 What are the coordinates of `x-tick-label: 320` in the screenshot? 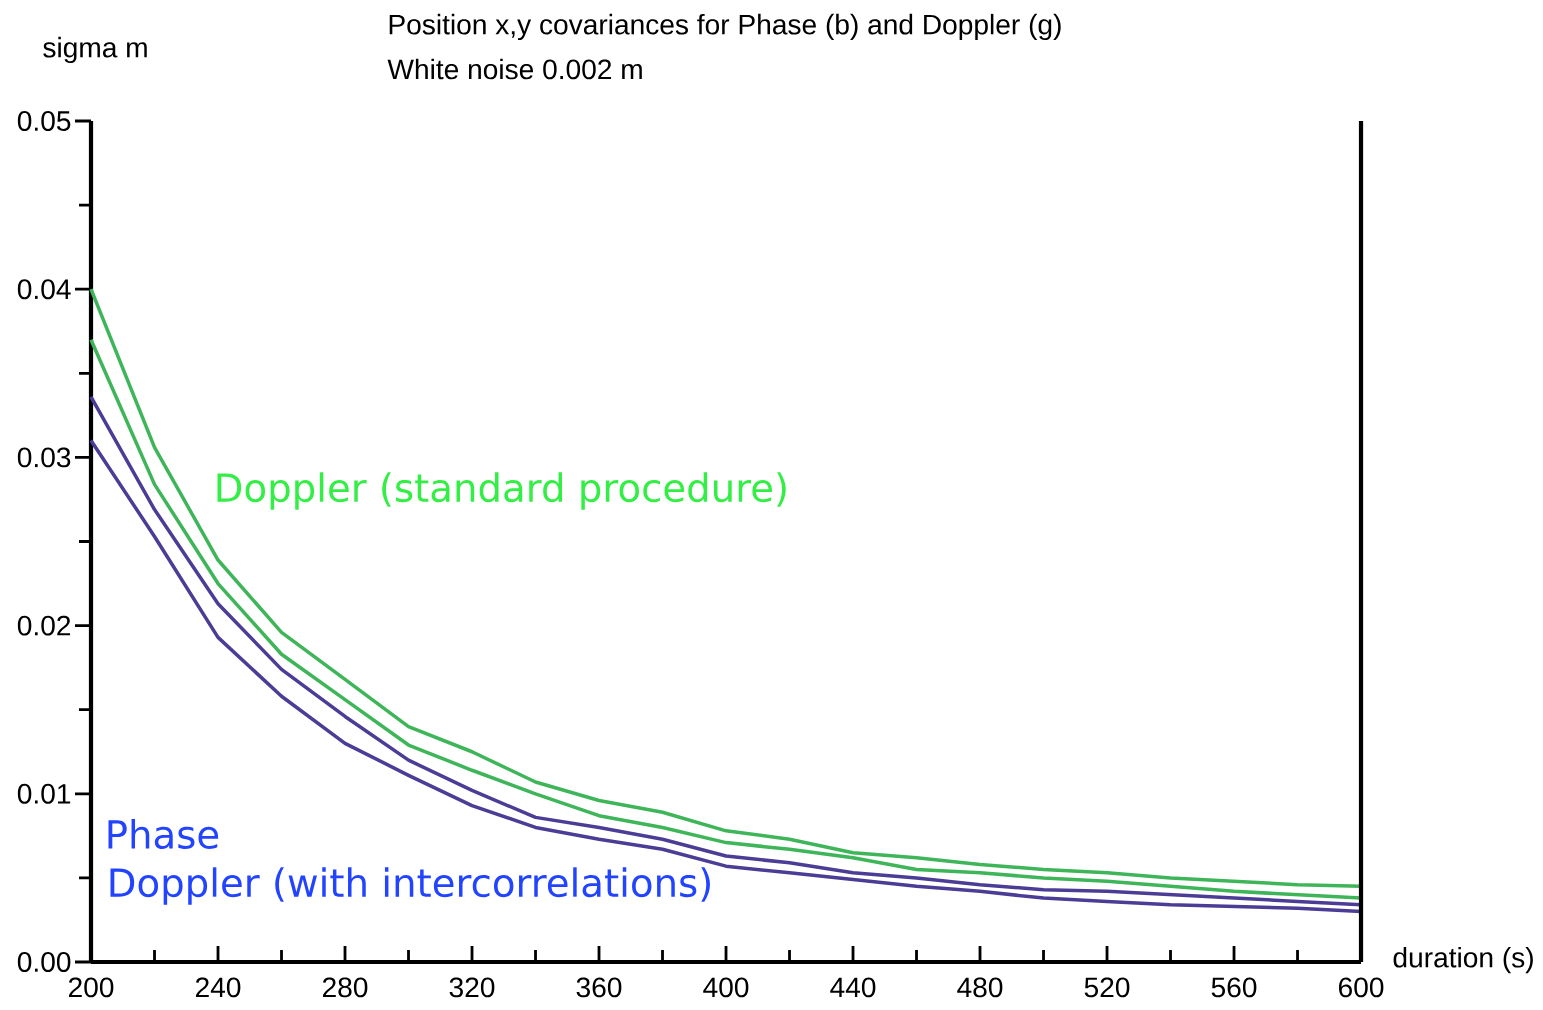 It's located at (472, 987).